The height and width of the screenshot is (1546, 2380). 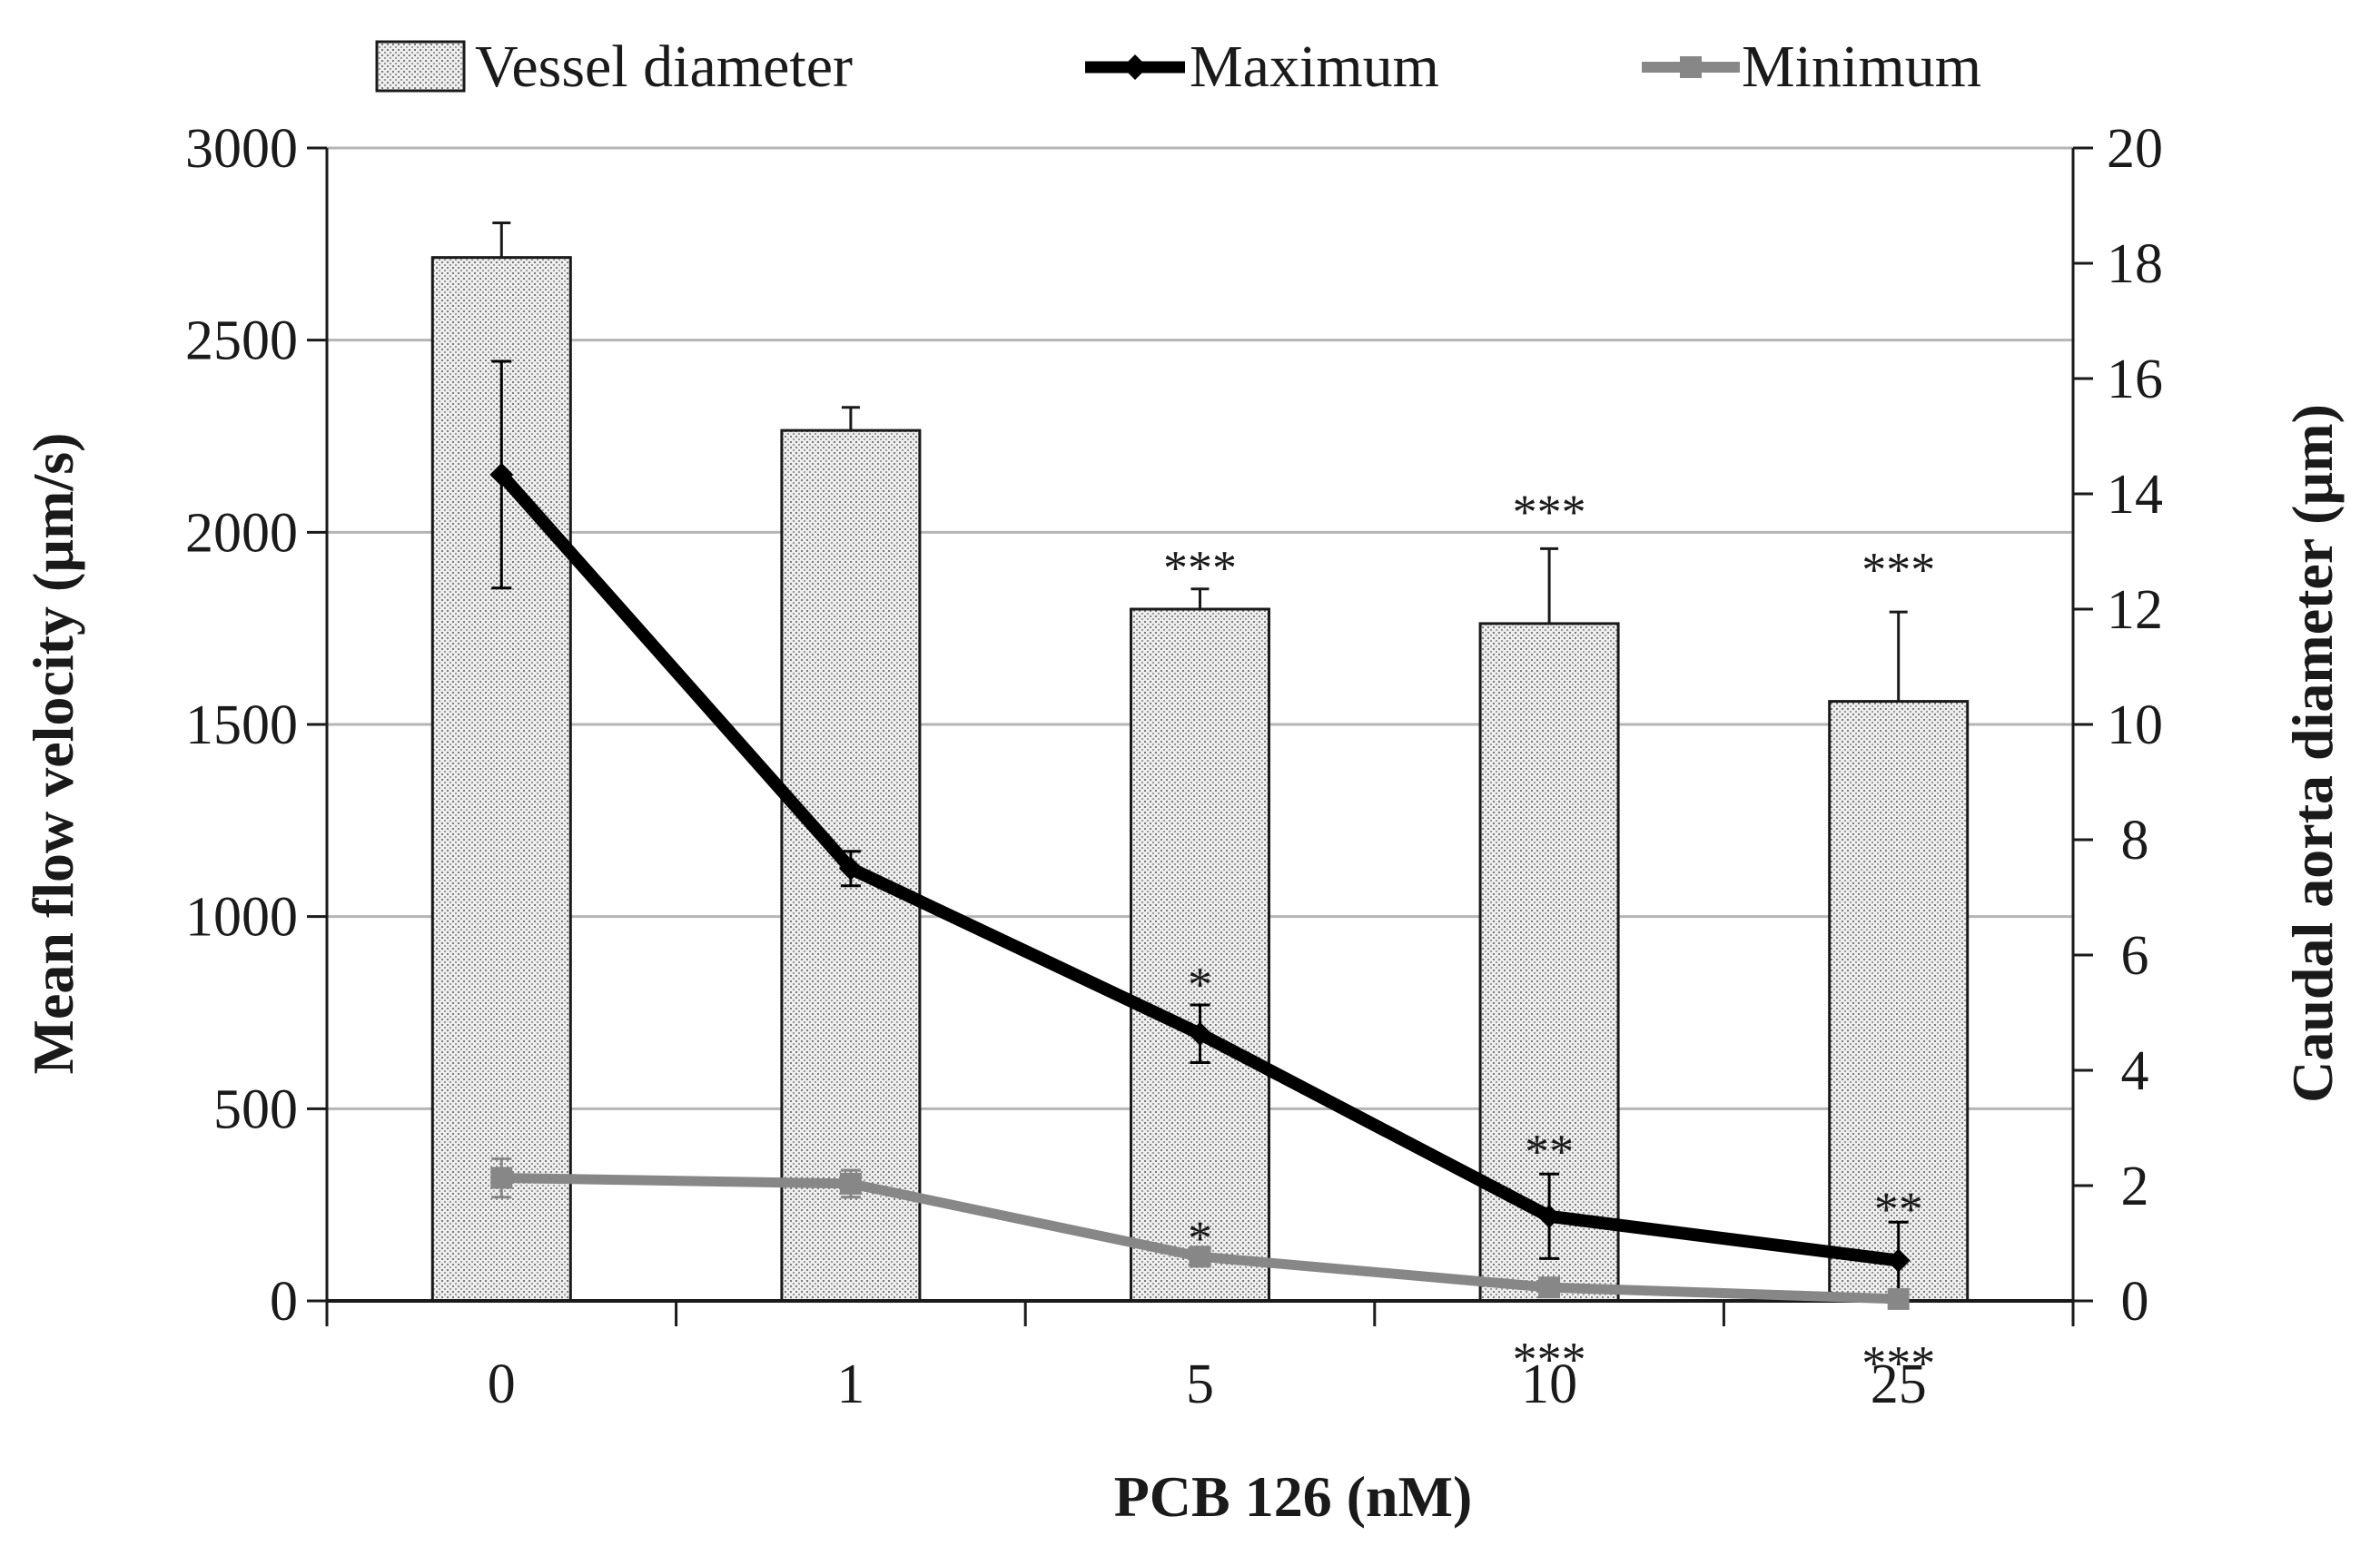 I want to click on y-right-tick-label: 10, so click(x=2135, y=725).